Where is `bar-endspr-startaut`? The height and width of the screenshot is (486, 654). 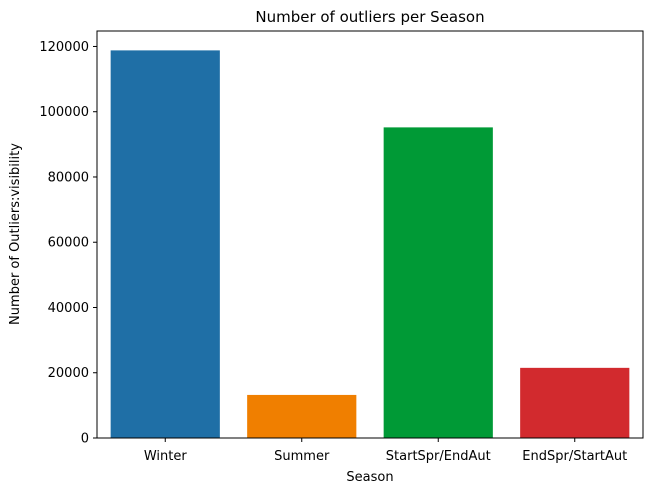 bar-endspr-startaut is located at coordinates (575, 402).